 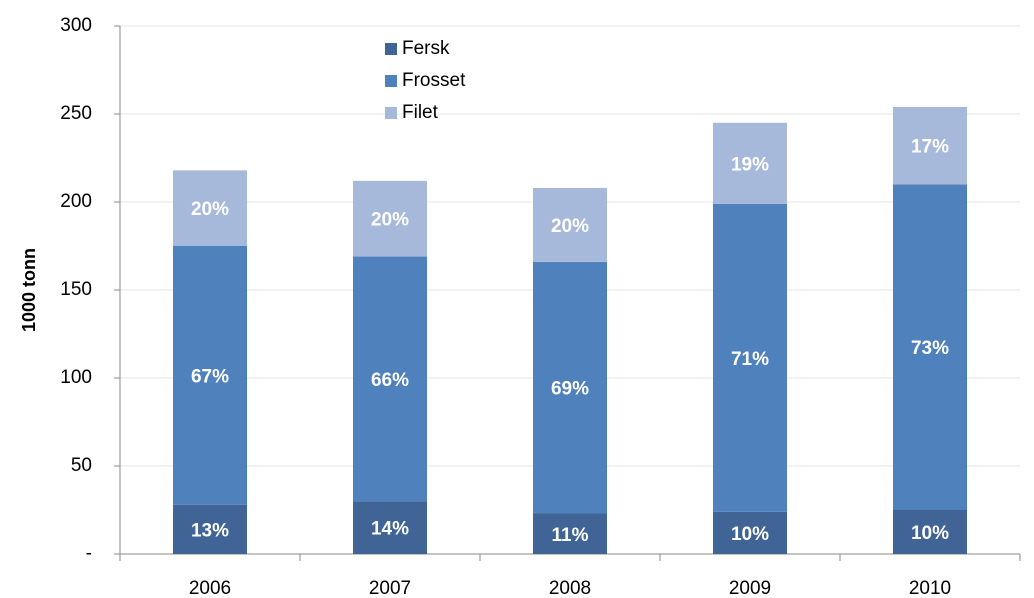 I want to click on legend-label: Filet, so click(x=420, y=112).